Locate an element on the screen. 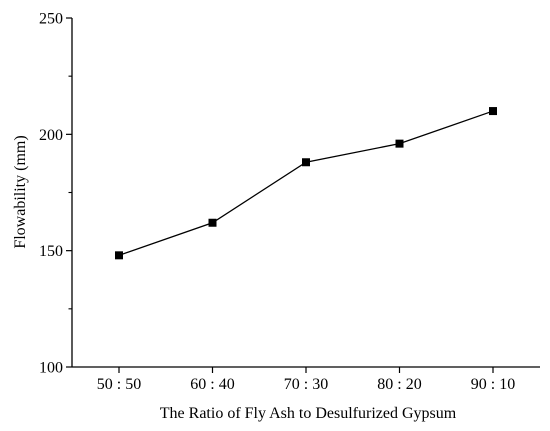 The width and height of the screenshot is (550, 431). y-tick-label: 200 is located at coordinates (51, 135).